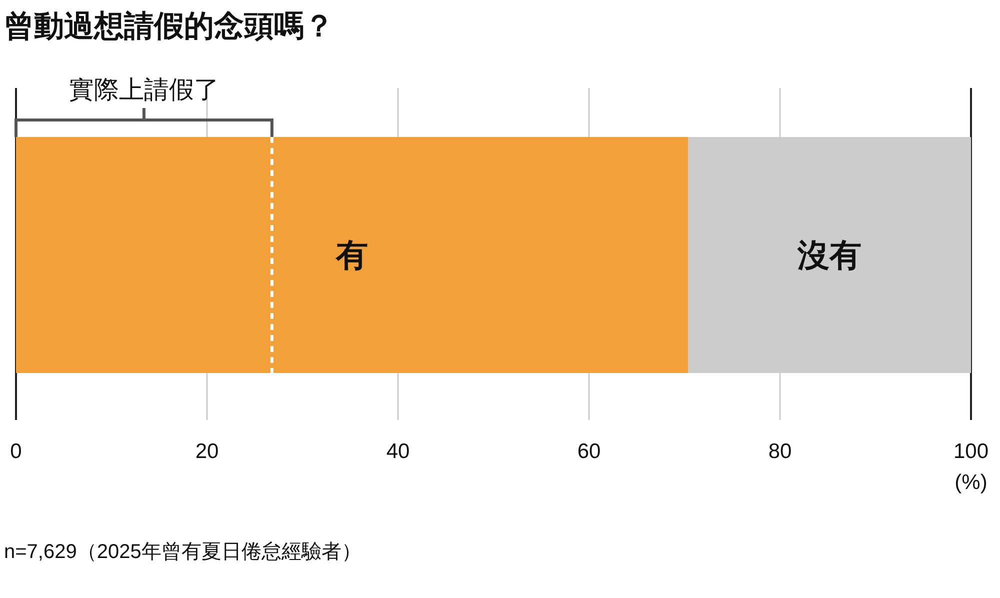 This screenshot has width=1000, height=598. Describe the element at coordinates (16, 451) in the screenshot. I see `x-tick-label: 0` at that location.